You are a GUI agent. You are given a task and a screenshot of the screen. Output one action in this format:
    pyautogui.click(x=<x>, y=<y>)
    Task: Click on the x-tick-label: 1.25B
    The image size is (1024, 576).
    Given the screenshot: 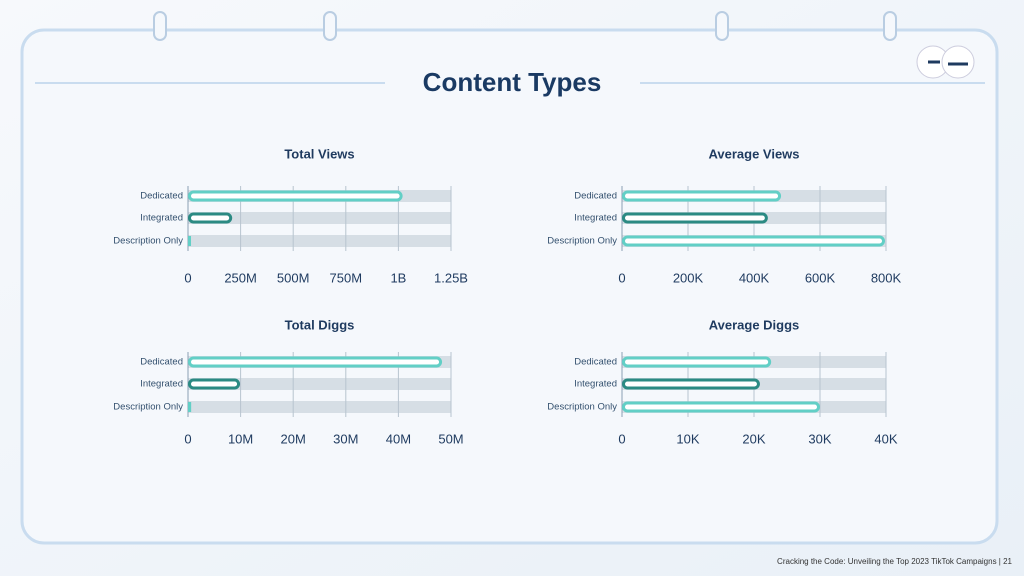 What is the action you would take?
    pyautogui.click(x=451, y=277)
    